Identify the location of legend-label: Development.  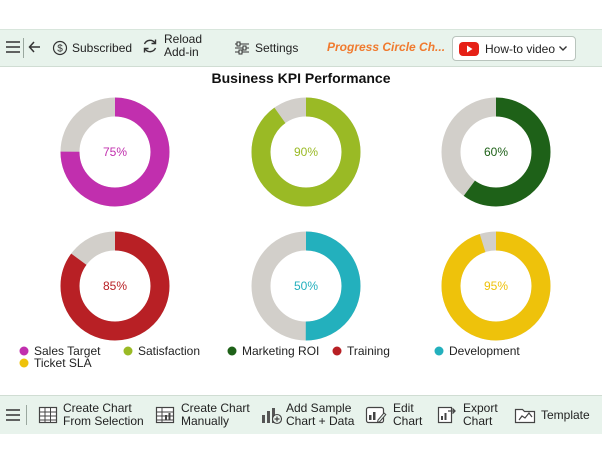
(484, 351).